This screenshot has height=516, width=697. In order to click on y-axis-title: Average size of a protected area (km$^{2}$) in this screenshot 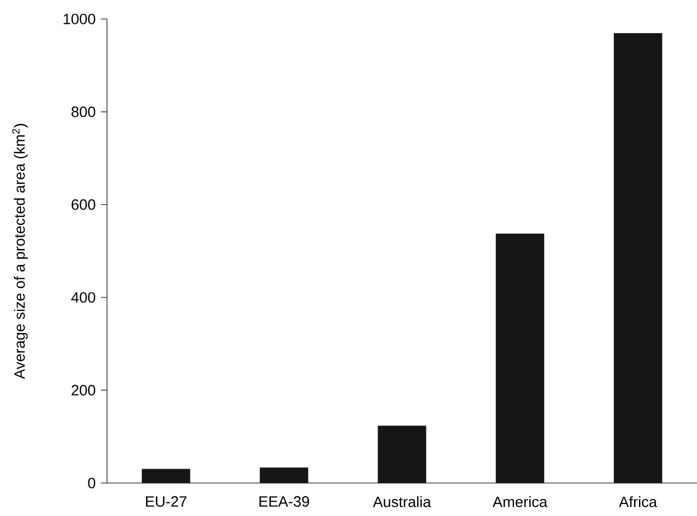, I will do `click(20, 251)`.